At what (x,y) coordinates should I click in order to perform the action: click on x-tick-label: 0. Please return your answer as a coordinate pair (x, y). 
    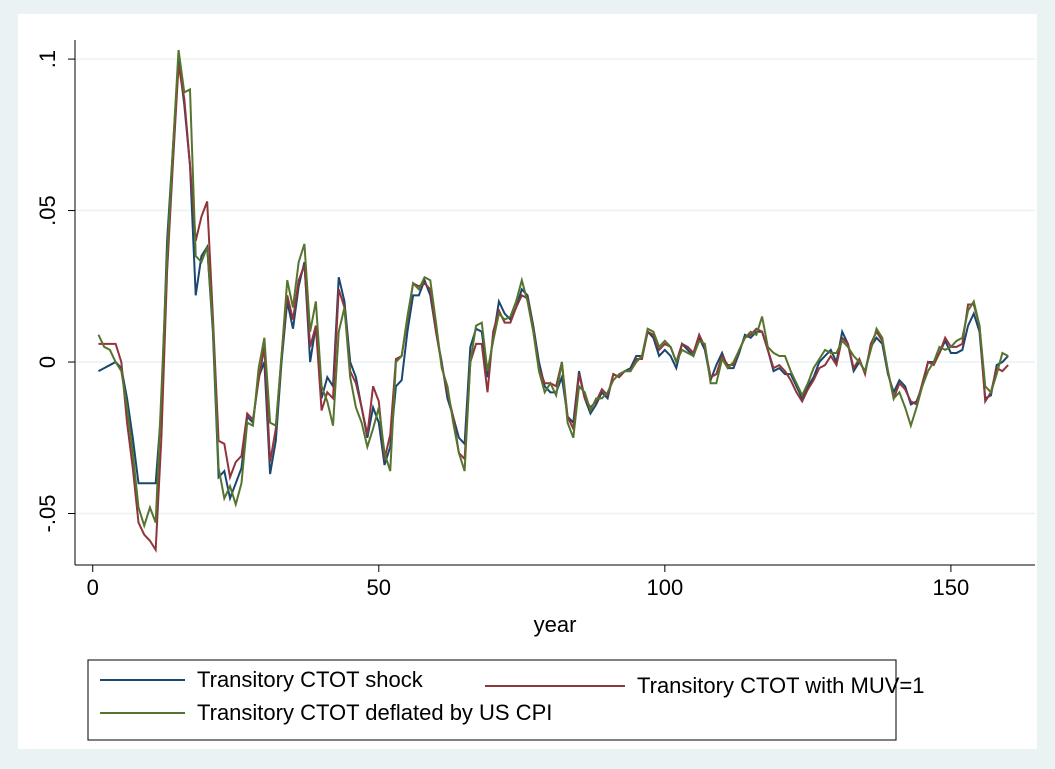
    Looking at the image, I should click on (93, 587).